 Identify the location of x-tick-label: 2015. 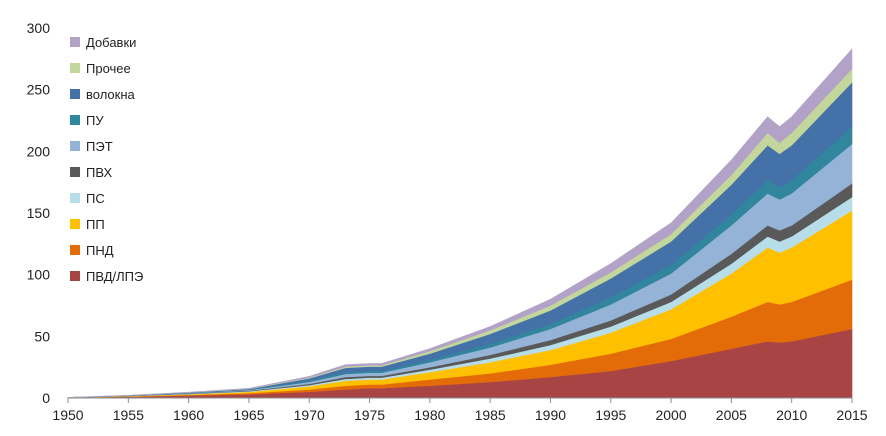
(851, 415).